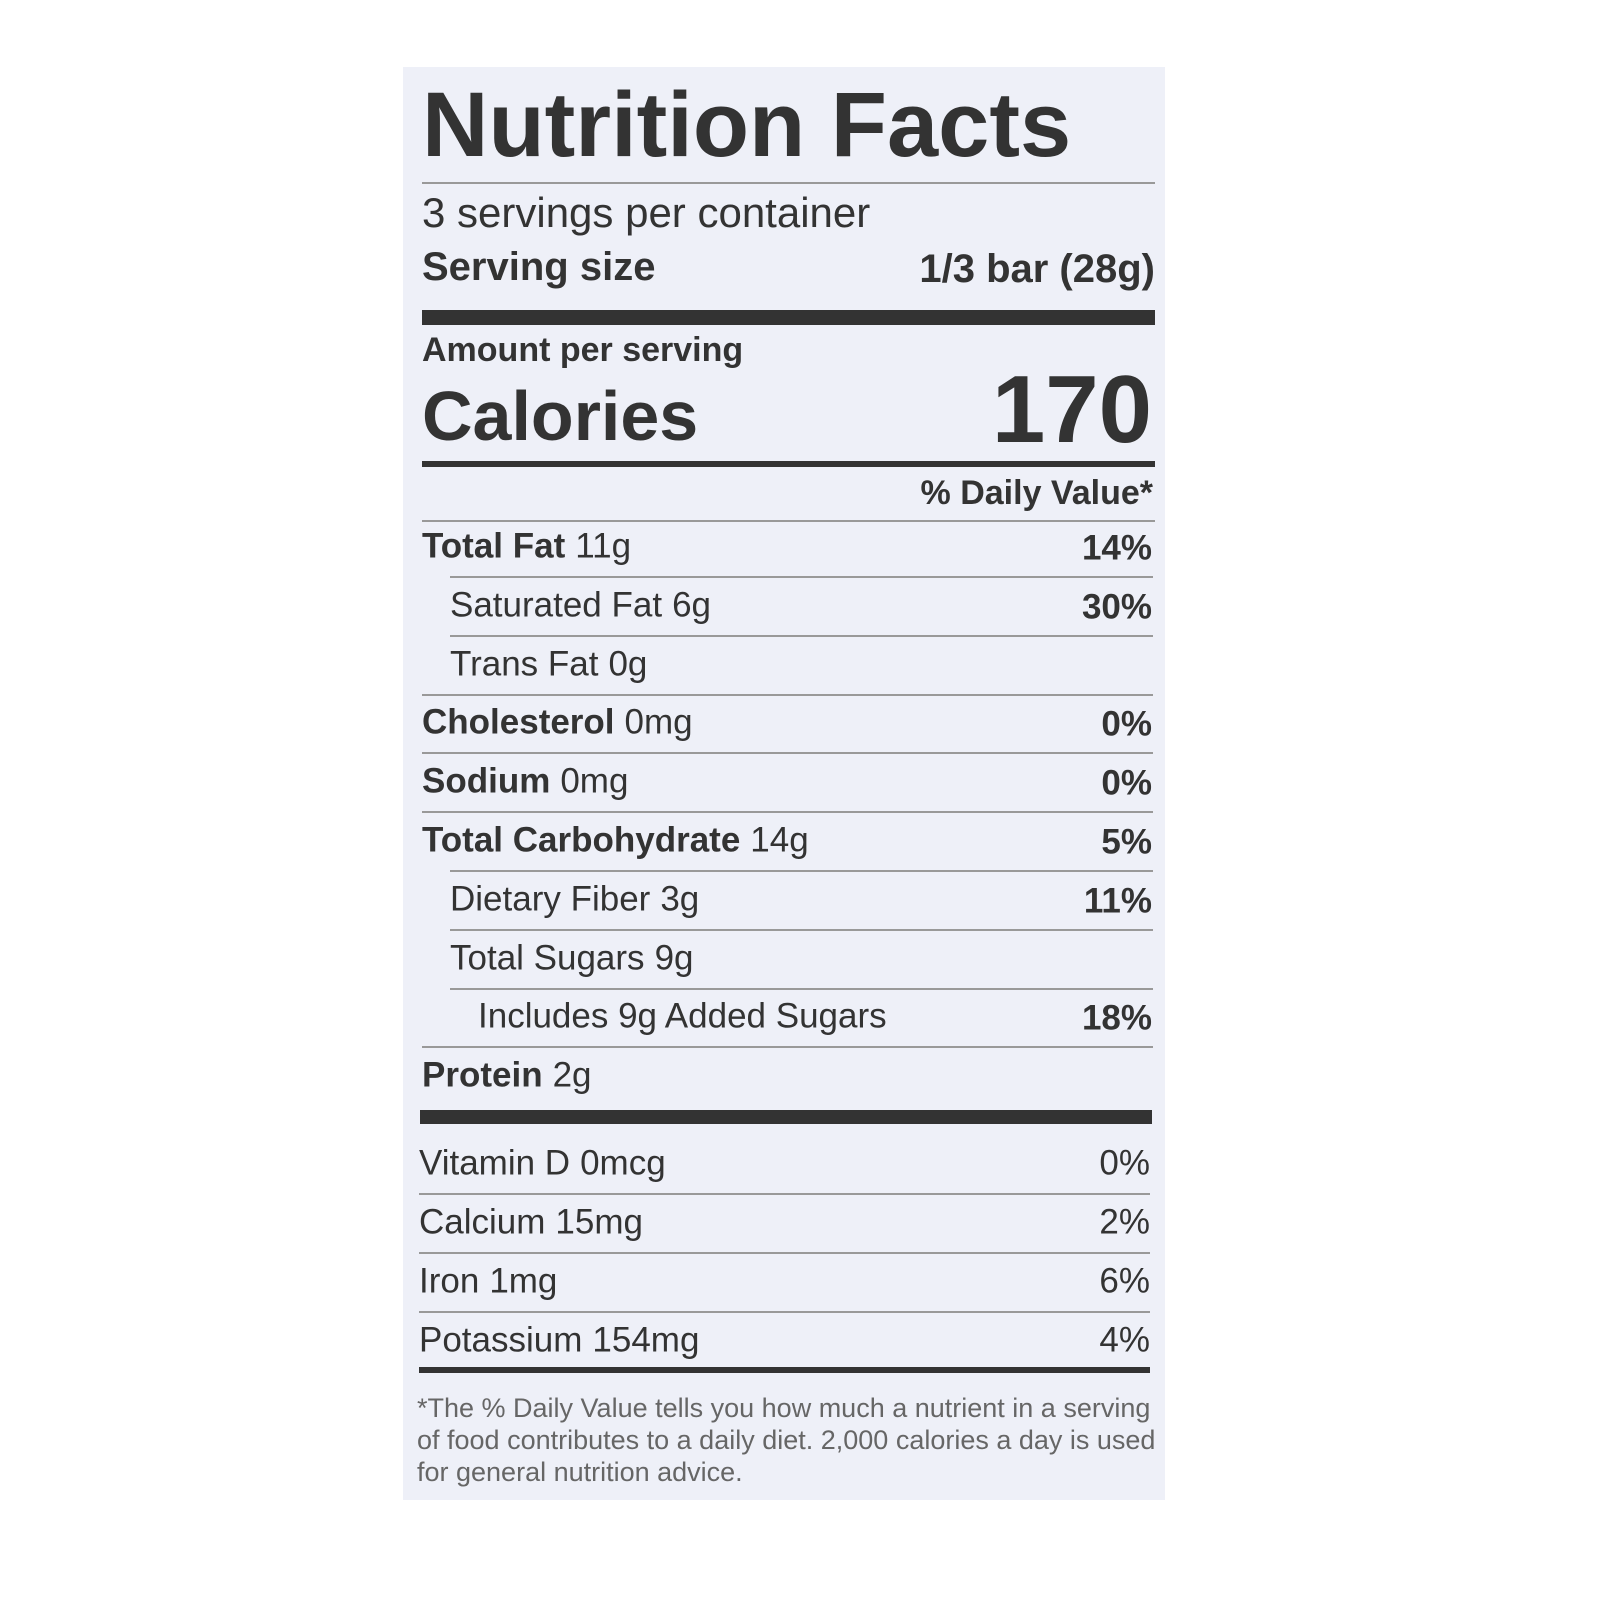  Describe the element at coordinates (680, 899) in the screenshot. I see `nutrient-amount: 3g` at that location.